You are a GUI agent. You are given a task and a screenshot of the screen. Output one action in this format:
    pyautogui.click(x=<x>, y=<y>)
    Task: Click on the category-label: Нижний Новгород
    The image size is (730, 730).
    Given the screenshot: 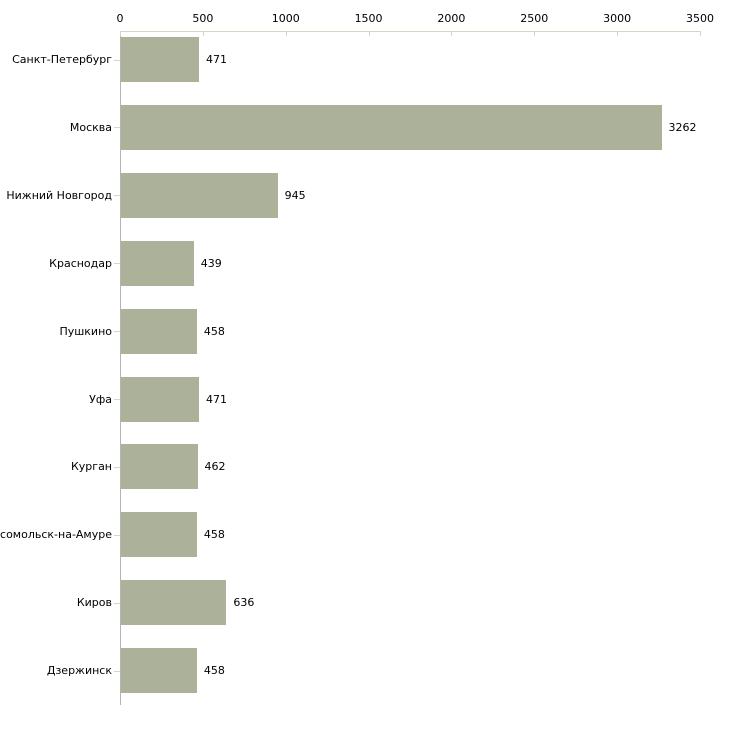 What is the action you would take?
    pyautogui.click(x=56, y=195)
    